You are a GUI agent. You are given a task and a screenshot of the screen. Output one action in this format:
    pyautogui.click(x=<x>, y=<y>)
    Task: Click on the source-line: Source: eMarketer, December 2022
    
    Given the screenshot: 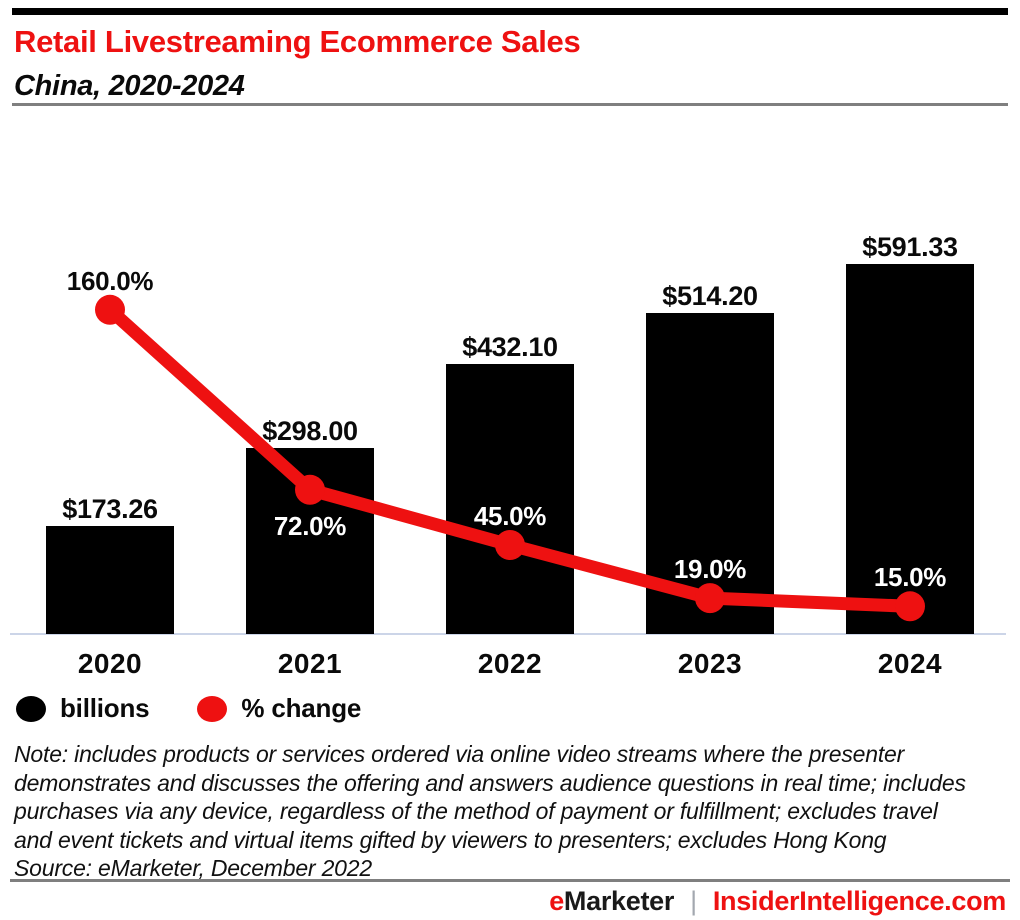 What is the action you would take?
    pyautogui.click(x=193, y=868)
    